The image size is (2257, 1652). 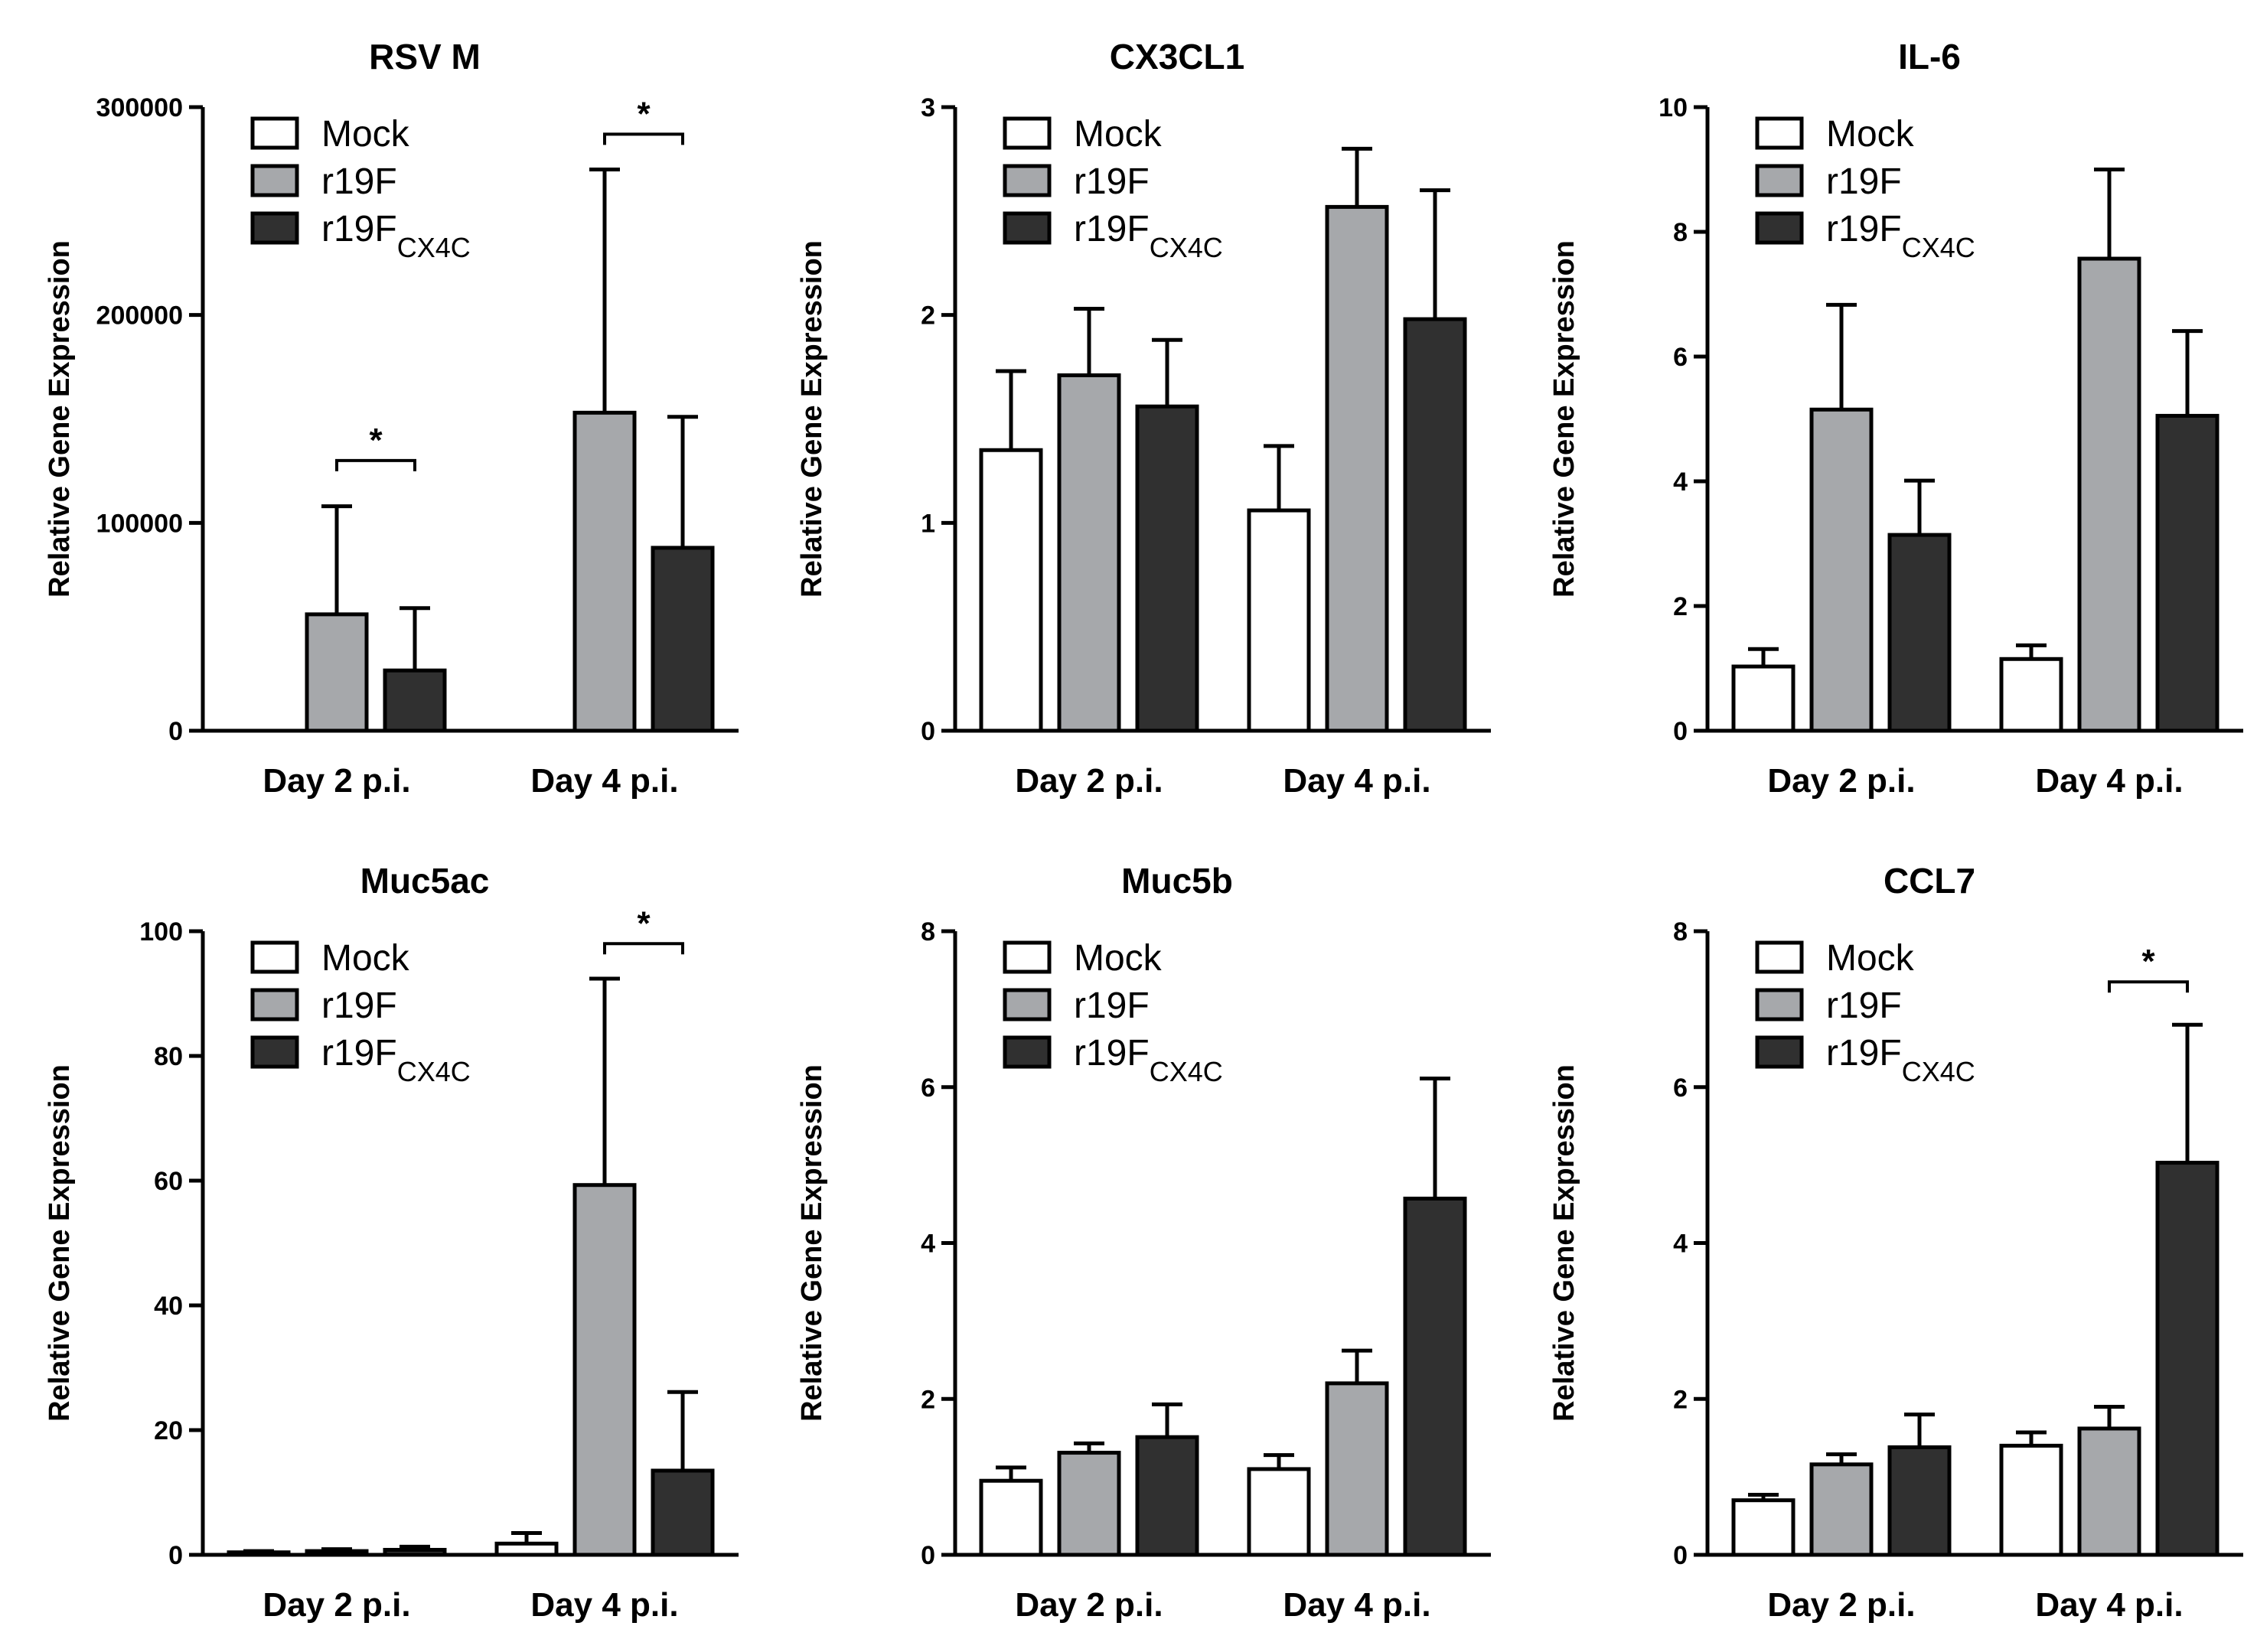 I want to click on y-tick-label: 100000, so click(x=139, y=524).